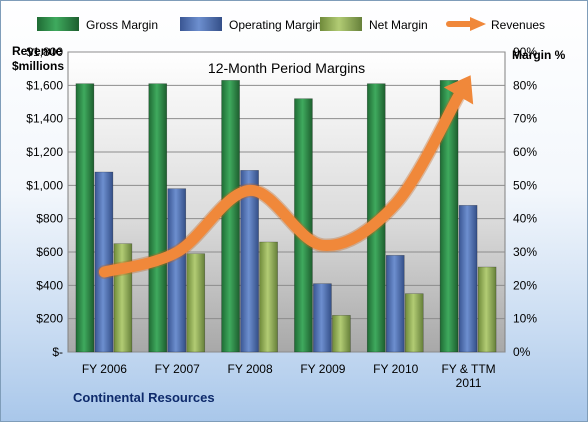 The width and height of the screenshot is (588, 422). I want to click on y-right-tick-label: 60%, so click(525, 152).